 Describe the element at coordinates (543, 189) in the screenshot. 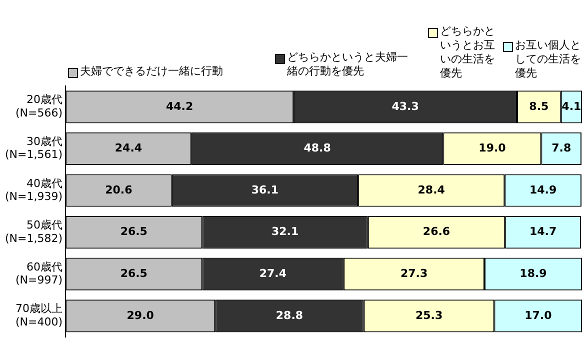

I see `data-label: 14.9` at that location.